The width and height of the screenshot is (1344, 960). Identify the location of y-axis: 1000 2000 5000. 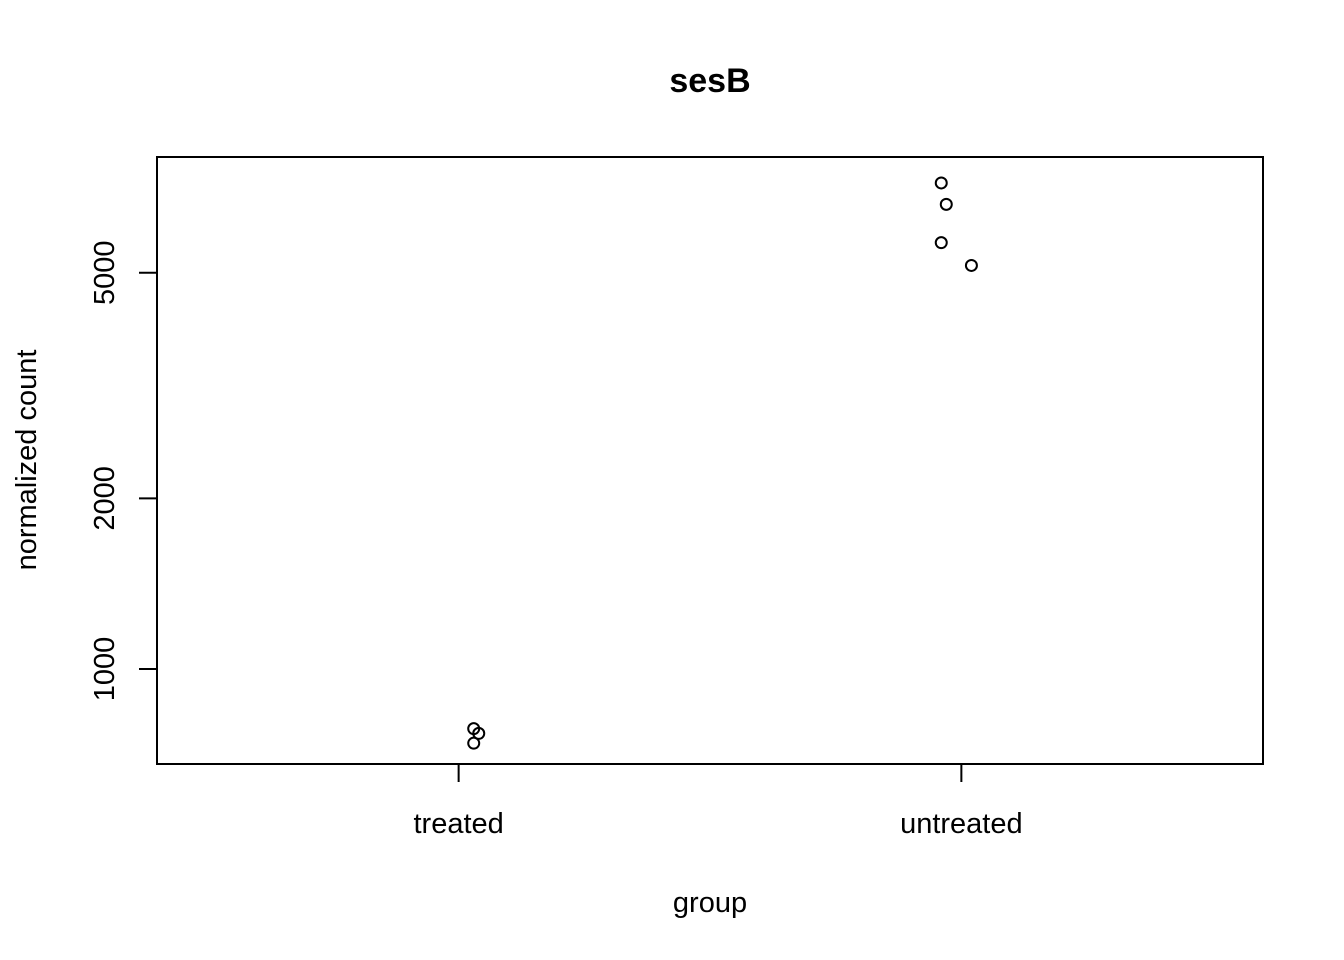
(123, 470).